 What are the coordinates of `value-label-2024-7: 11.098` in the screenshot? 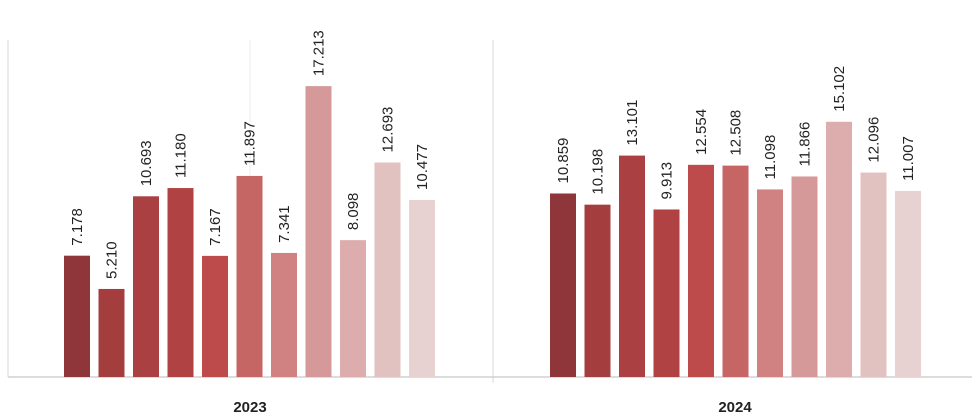 It's located at (770, 157).